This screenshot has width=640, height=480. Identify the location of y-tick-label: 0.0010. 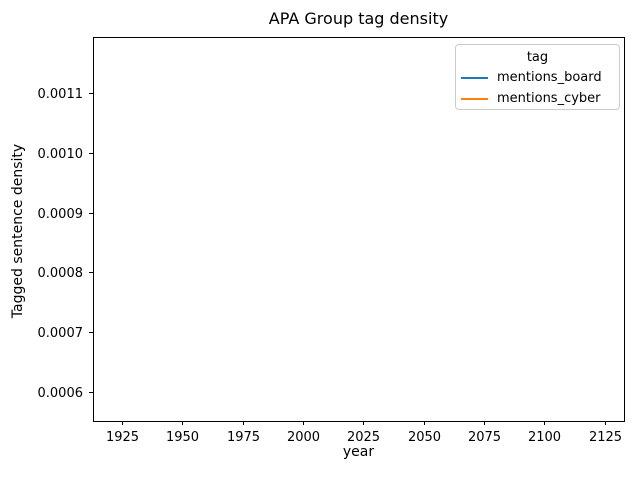
(61, 154).